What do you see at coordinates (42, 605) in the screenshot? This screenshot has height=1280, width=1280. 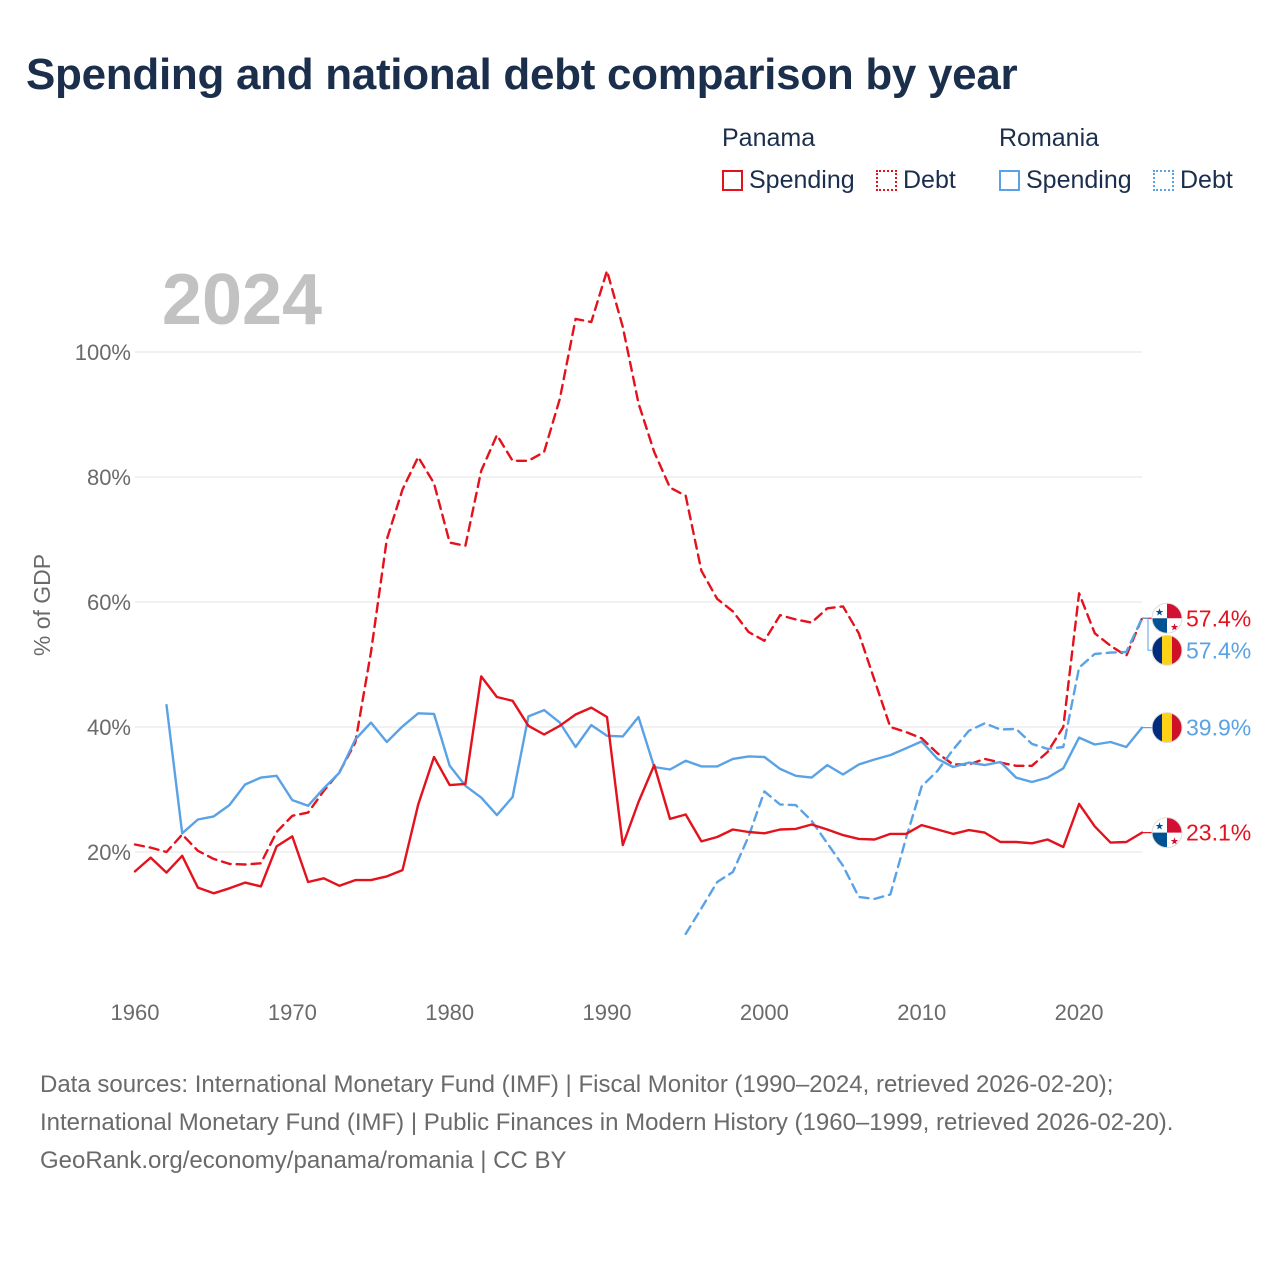 I see `y-axis-title: % of GDP` at bounding box center [42, 605].